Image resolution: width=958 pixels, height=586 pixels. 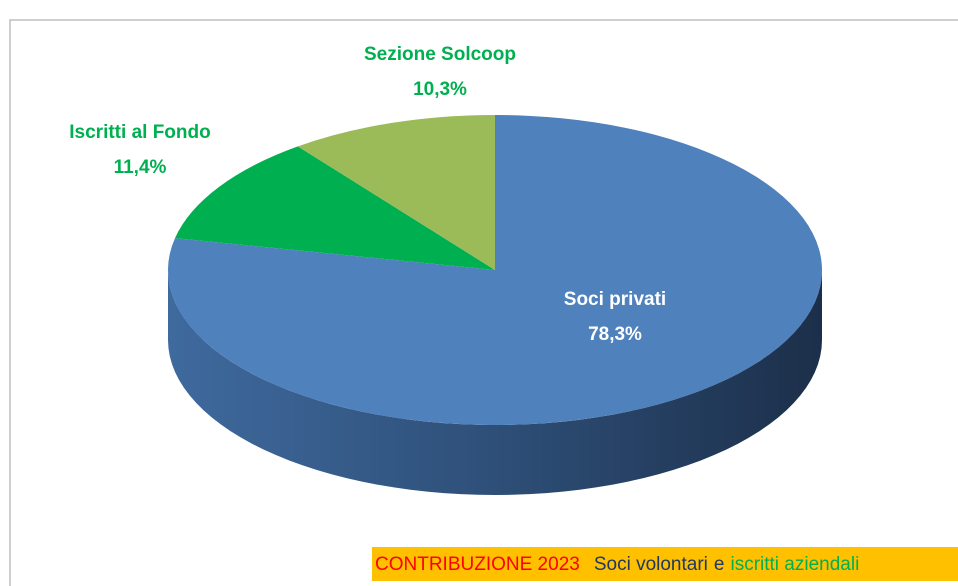 I want to click on category-label: Soci privati, so click(x=615, y=299).